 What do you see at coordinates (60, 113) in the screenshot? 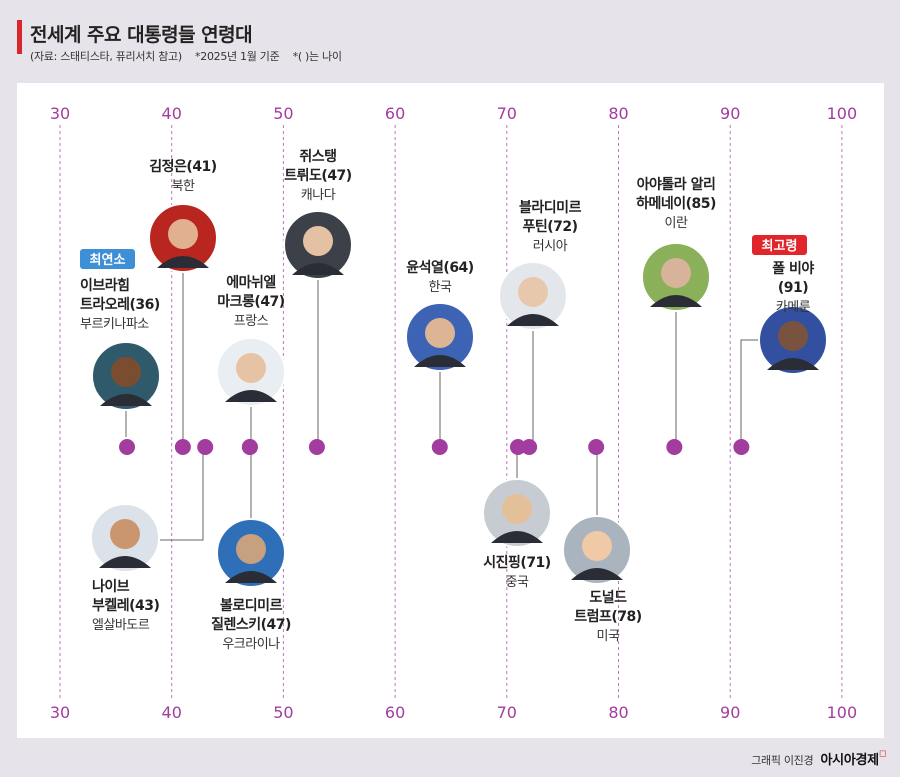
I see `tick-label-top: 30` at bounding box center [60, 113].